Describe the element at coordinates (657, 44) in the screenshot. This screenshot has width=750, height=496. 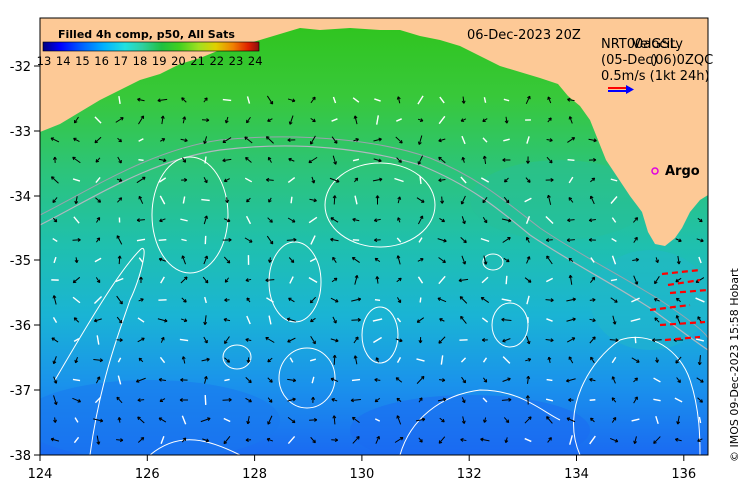
I see `legend-line1b: Velocity` at that location.